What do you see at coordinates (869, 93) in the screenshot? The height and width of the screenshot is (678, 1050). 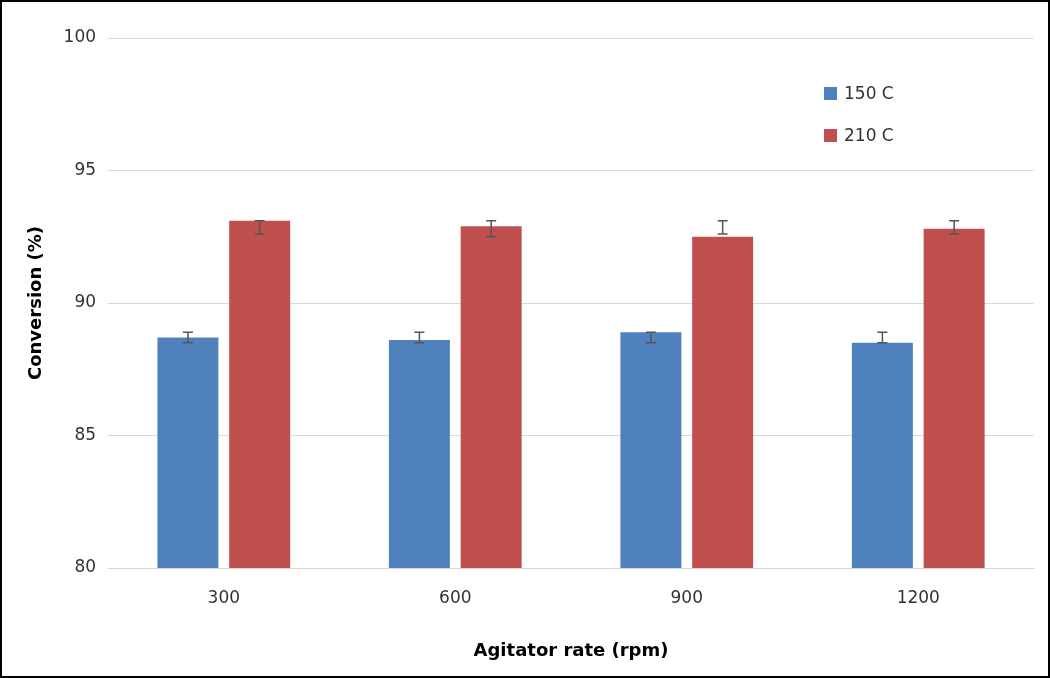 I see `legend-label: 150 C` at bounding box center [869, 93].